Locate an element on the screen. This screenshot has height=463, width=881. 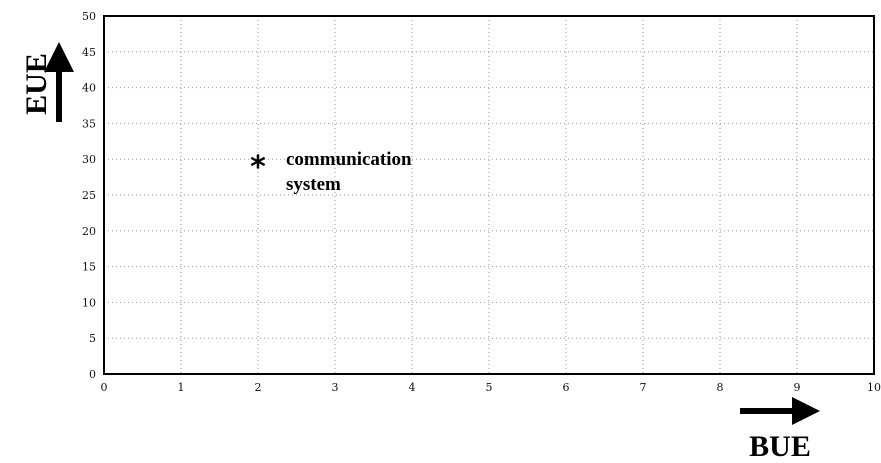
x-tick-label: 8 is located at coordinates (720, 387).